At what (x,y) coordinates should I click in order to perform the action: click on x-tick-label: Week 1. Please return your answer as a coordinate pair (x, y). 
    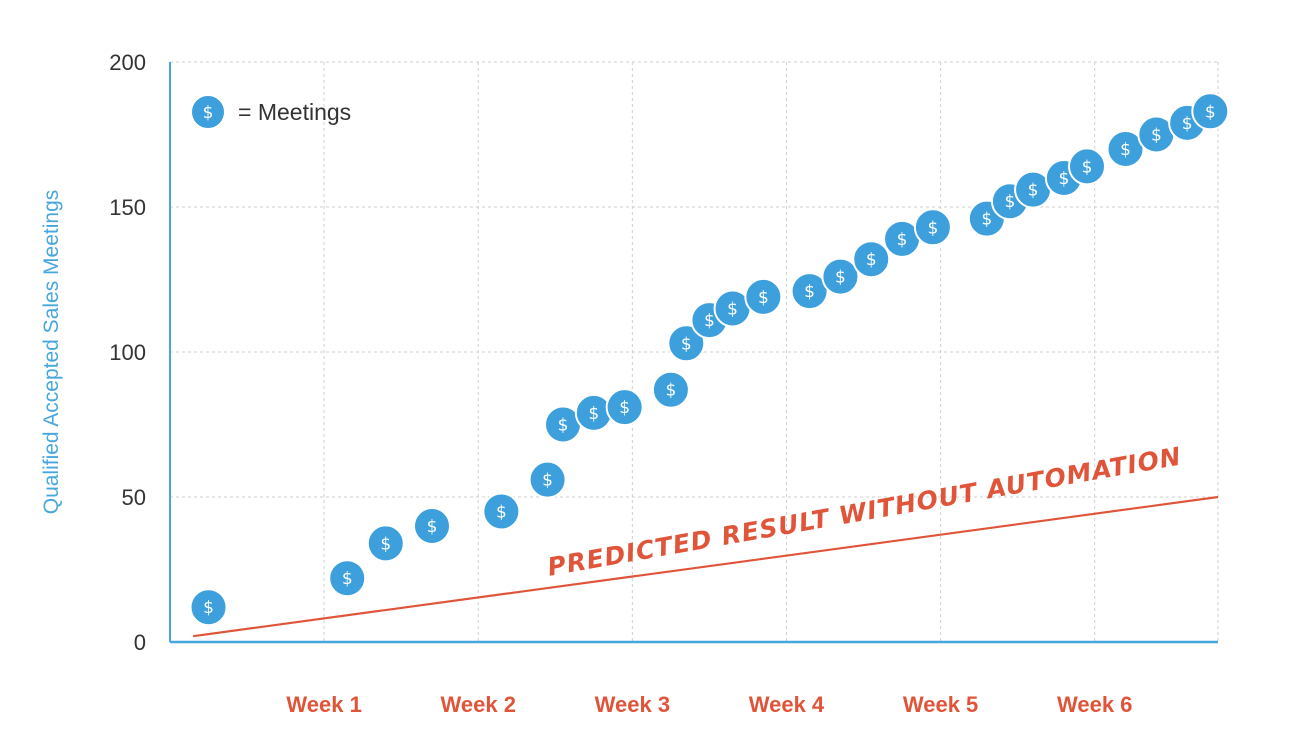
    Looking at the image, I should click on (323, 704).